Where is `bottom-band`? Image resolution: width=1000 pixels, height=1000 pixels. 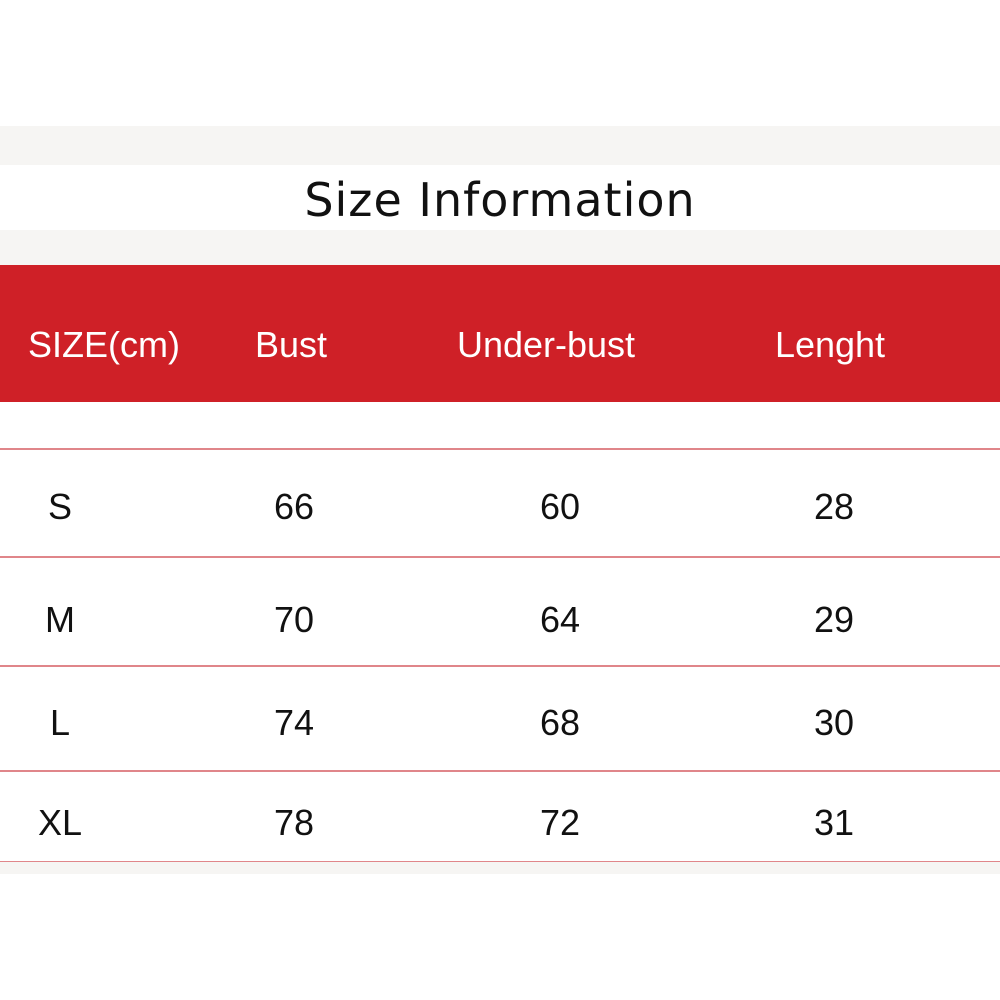 bottom-band is located at coordinates (500, 868).